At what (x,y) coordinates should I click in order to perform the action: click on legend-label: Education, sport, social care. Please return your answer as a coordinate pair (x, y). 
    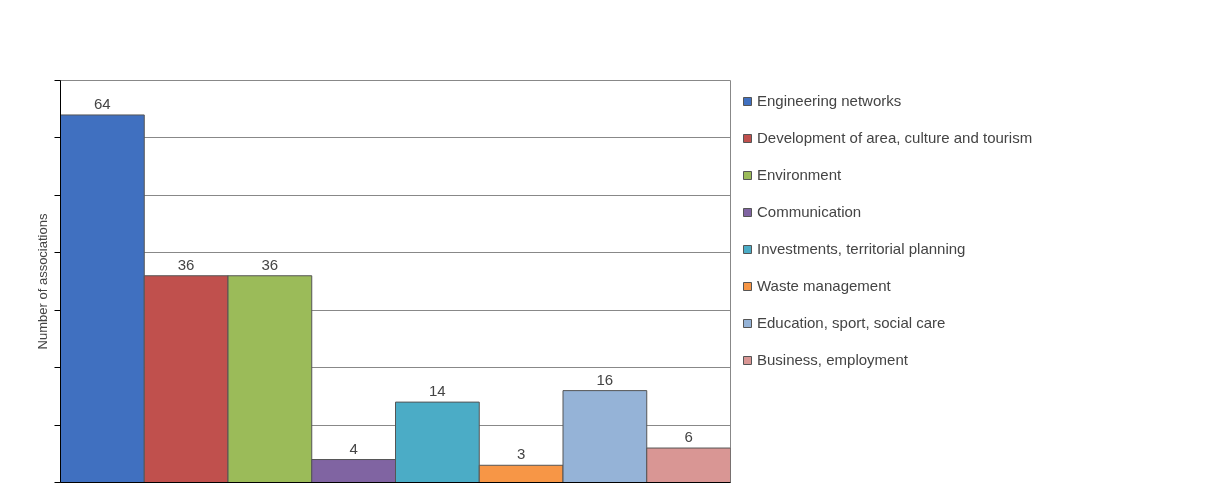
    Looking at the image, I should click on (851, 322).